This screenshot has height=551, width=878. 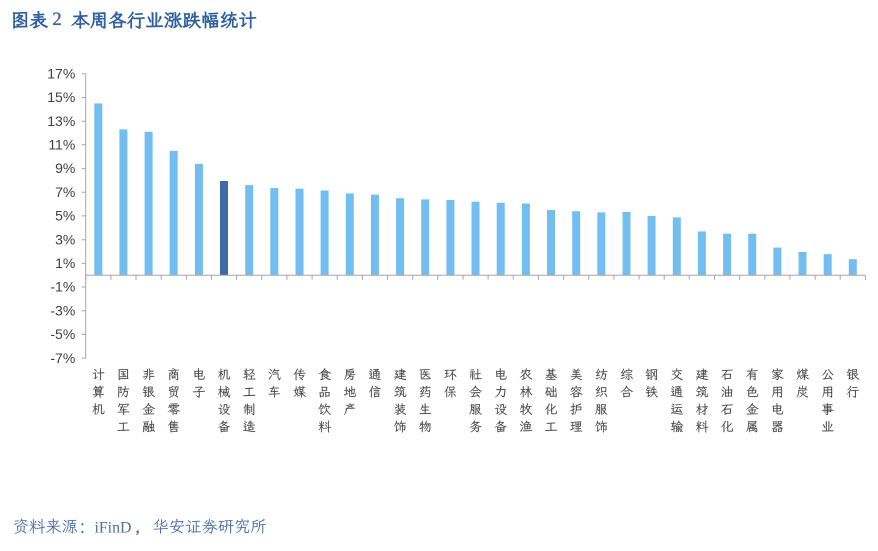 What do you see at coordinates (62, 287) in the screenshot?
I see `svg-text: -1%` at bounding box center [62, 287].